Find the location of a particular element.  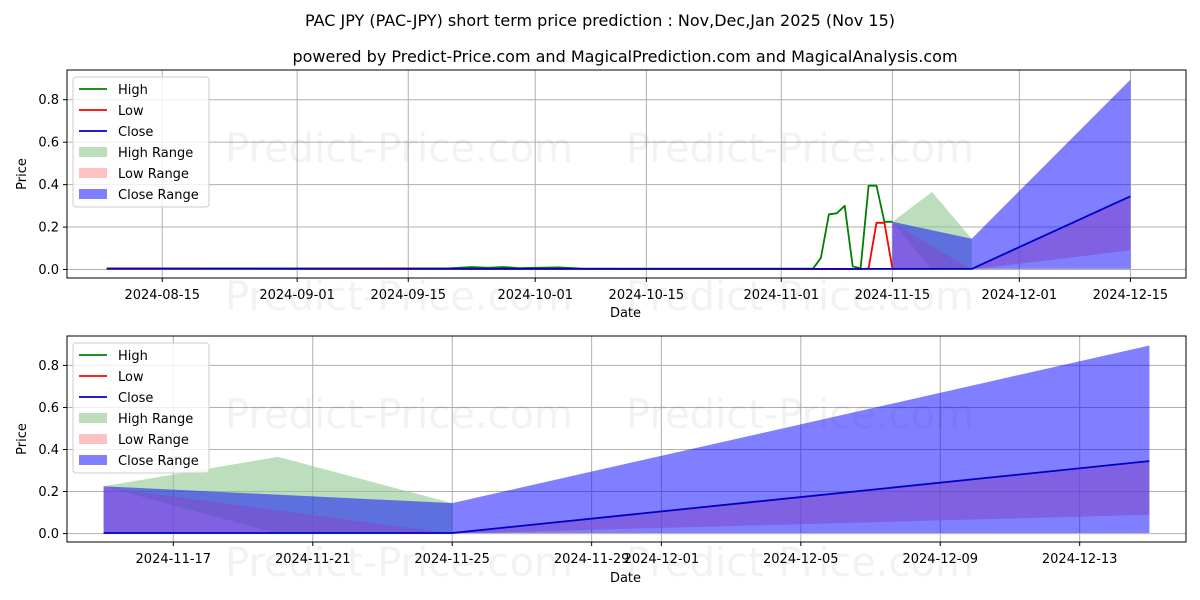

x-tick-label: 2024-10-15 is located at coordinates (647, 295).